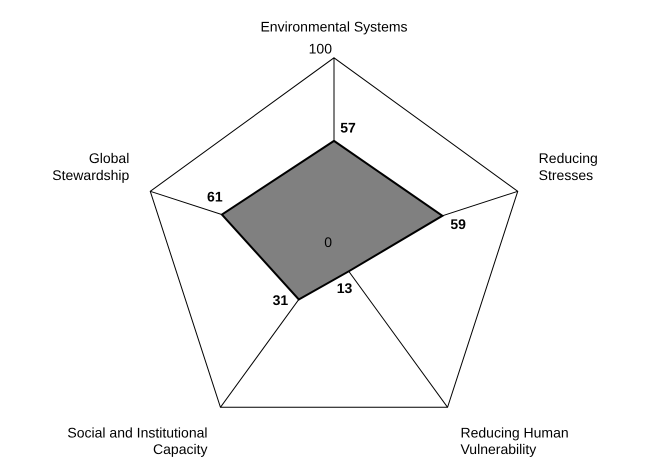  Describe the element at coordinates (568, 166) in the screenshot. I see `spoke-label: Reducing Stresses` at that location.